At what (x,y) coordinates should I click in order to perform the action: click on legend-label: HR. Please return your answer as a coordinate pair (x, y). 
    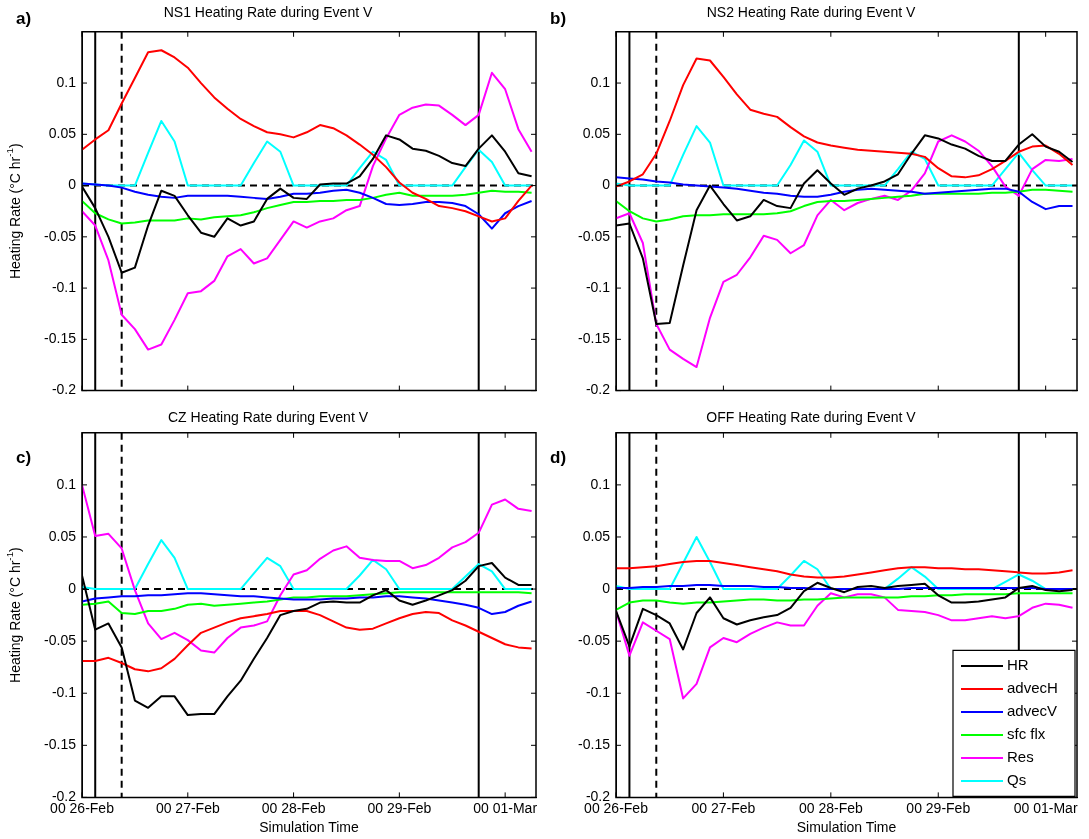
    Looking at the image, I should click on (1018, 665).